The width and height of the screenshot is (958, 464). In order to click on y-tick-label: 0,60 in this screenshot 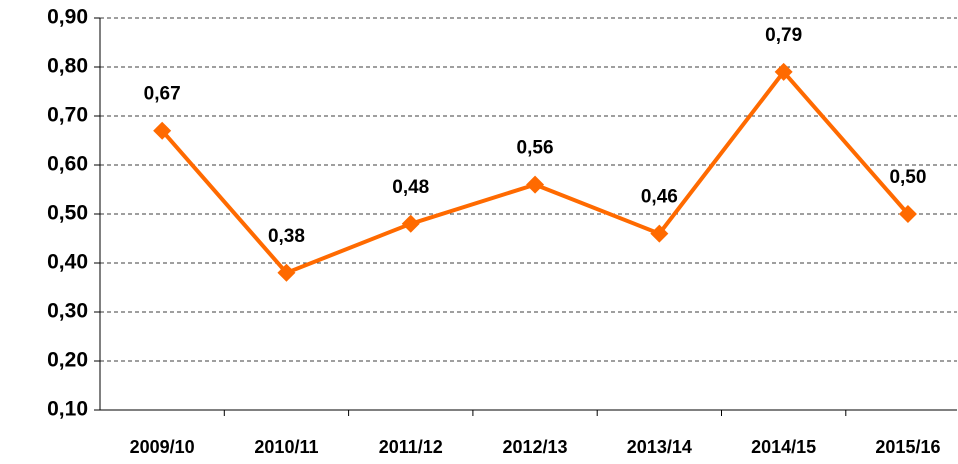, I will do `click(67, 164)`.